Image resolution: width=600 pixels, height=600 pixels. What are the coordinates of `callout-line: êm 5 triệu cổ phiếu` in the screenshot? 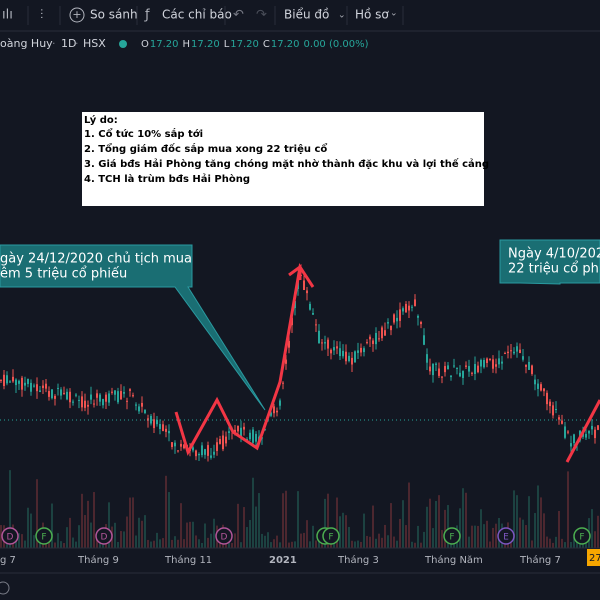 It's located at (63, 274).